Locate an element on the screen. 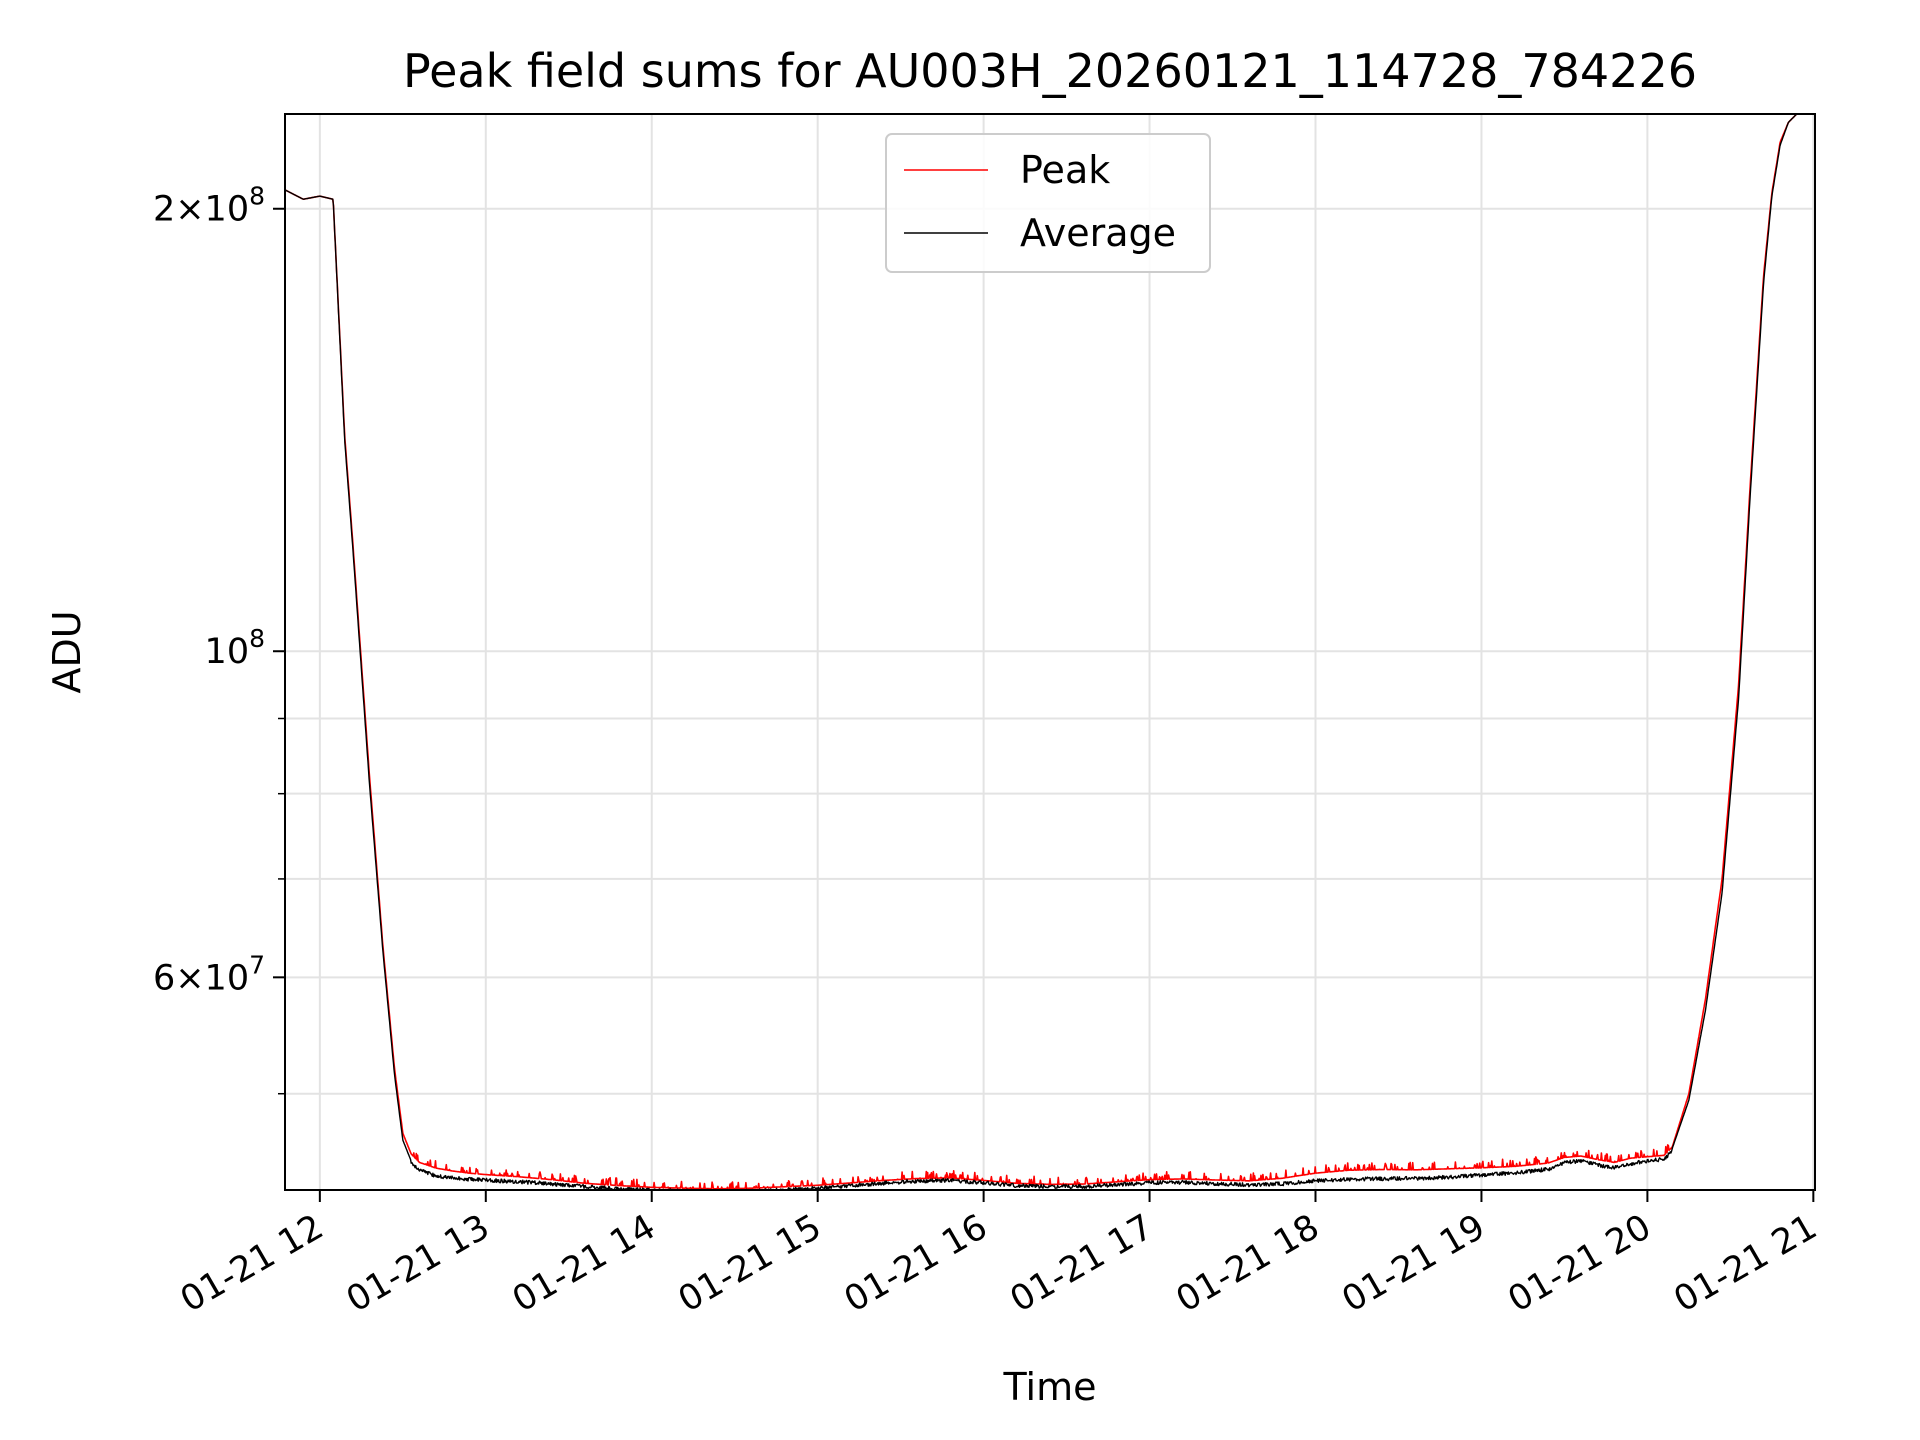 The width and height of the screenshot is (1920, 1440). legend-peak-label: Peak is located at coordinates (1065, 170).